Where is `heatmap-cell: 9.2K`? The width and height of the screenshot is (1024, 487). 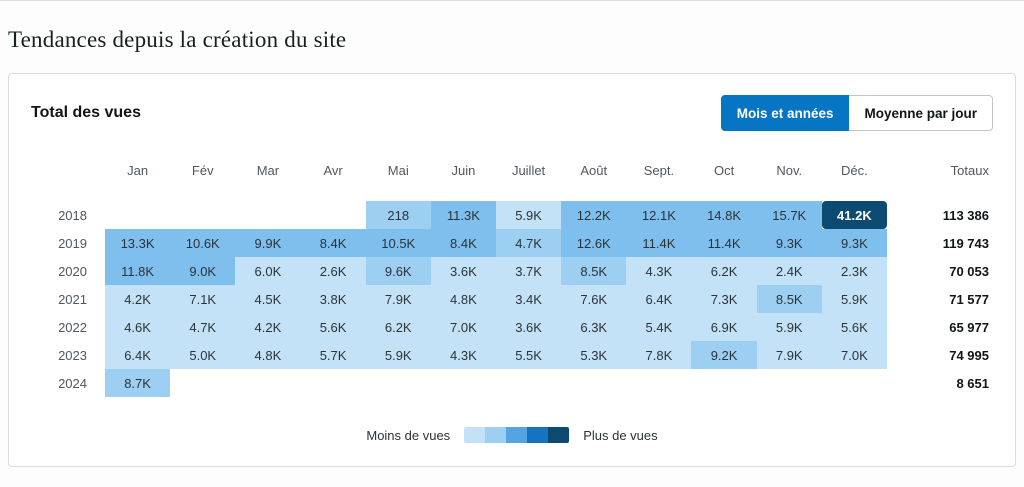 heatmap-cell: 9.2K is located at coordinates (724, 355).